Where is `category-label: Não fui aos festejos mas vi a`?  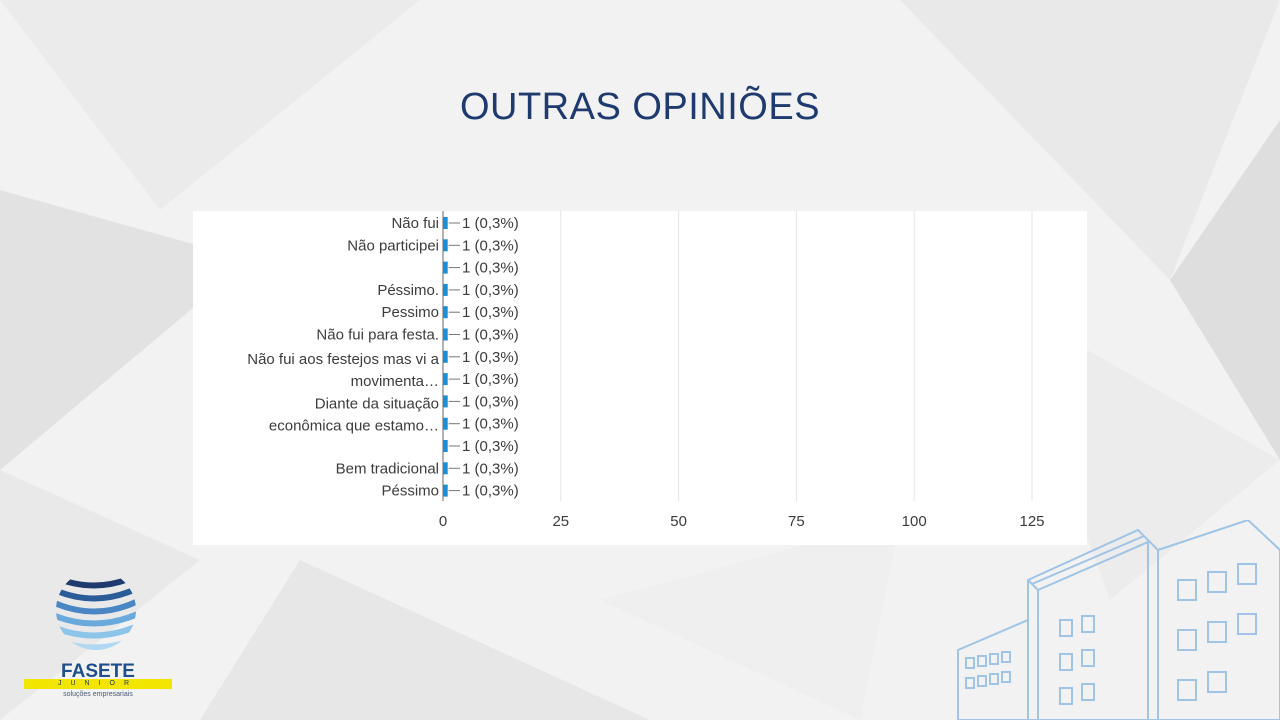
category-label: Não fui aos festejos mas vi a is located at coordinates (343, 359).